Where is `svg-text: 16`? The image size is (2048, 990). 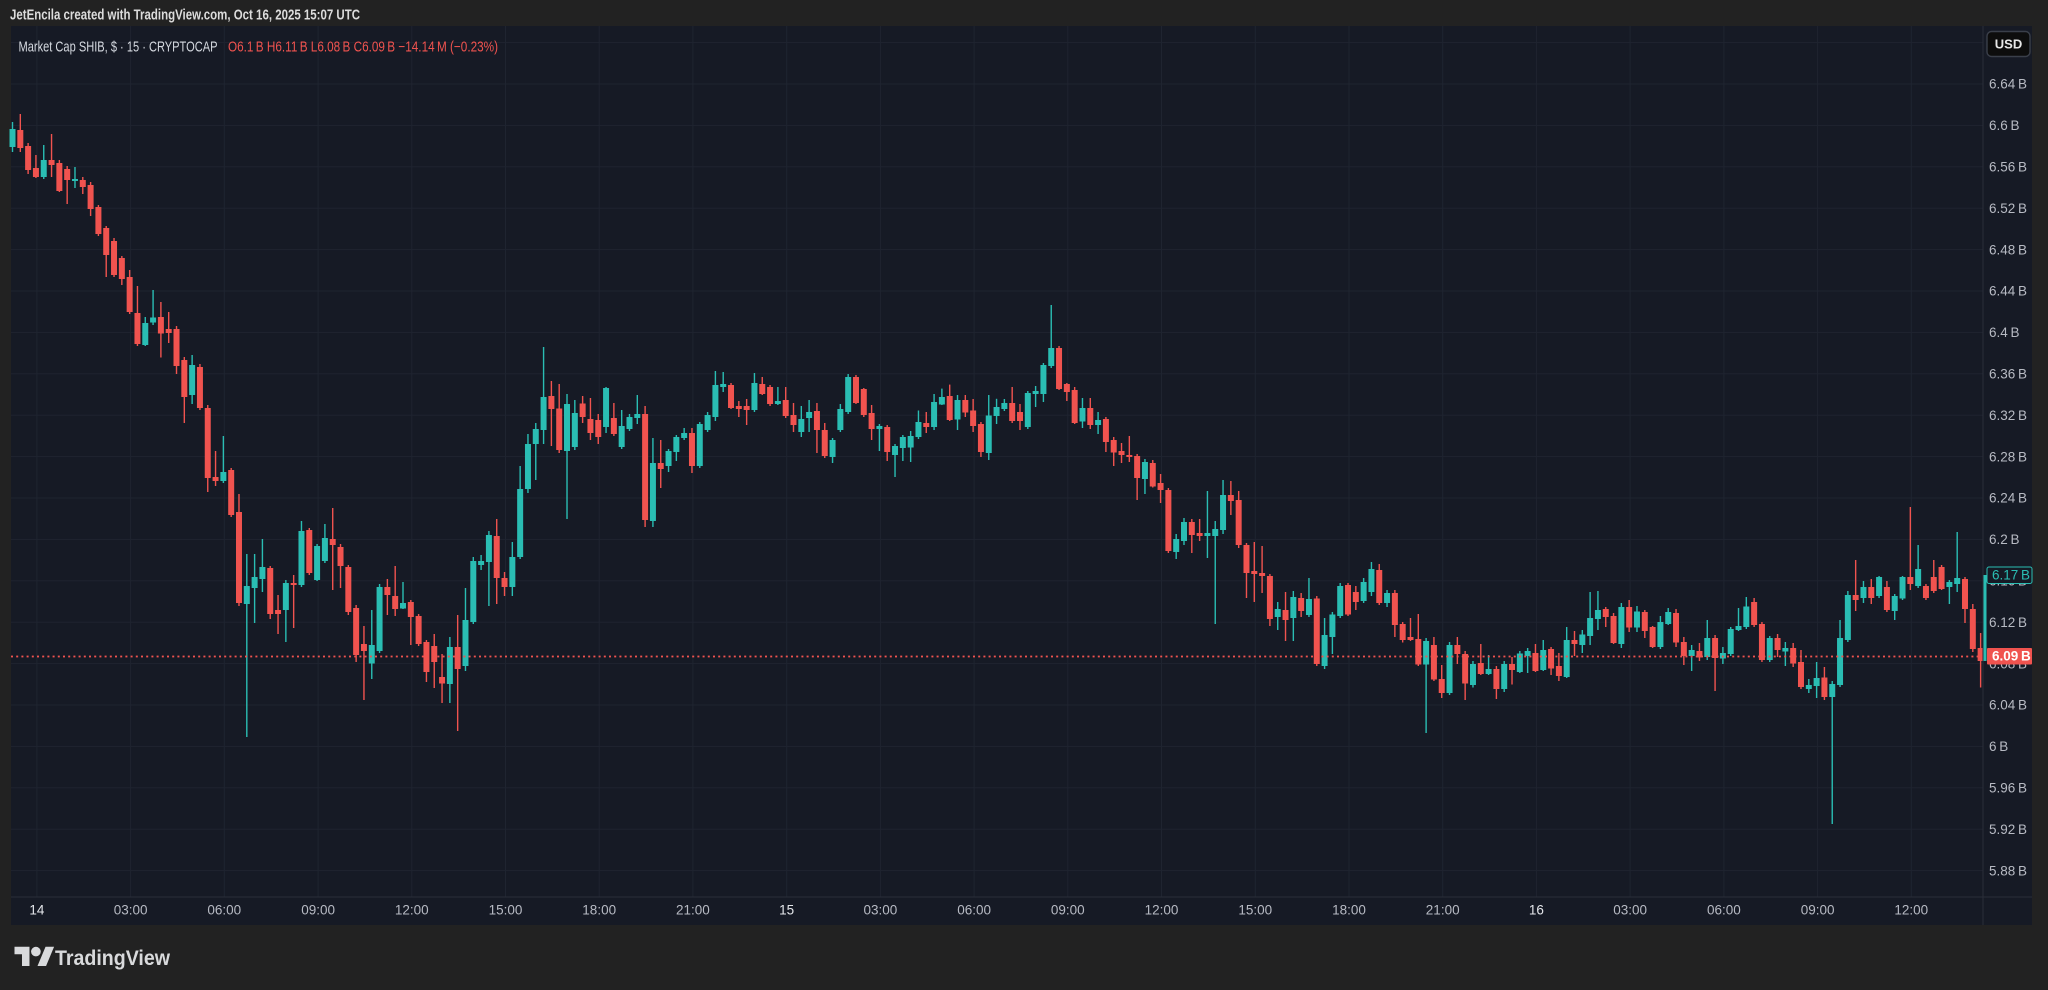 svg-text: 16 is located at coordinates (1536, 910).